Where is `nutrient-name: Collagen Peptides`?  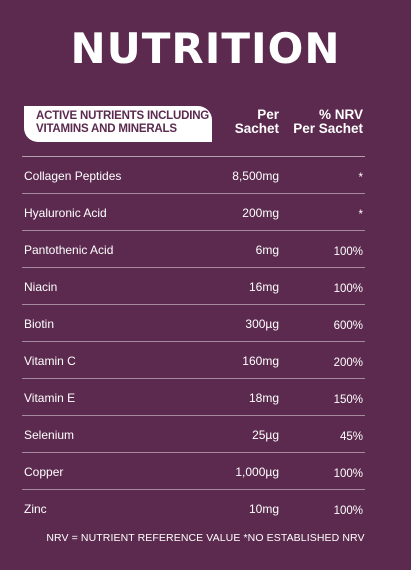
nutrient-name: Collagen Peptides is located at coordinates (73, 176).